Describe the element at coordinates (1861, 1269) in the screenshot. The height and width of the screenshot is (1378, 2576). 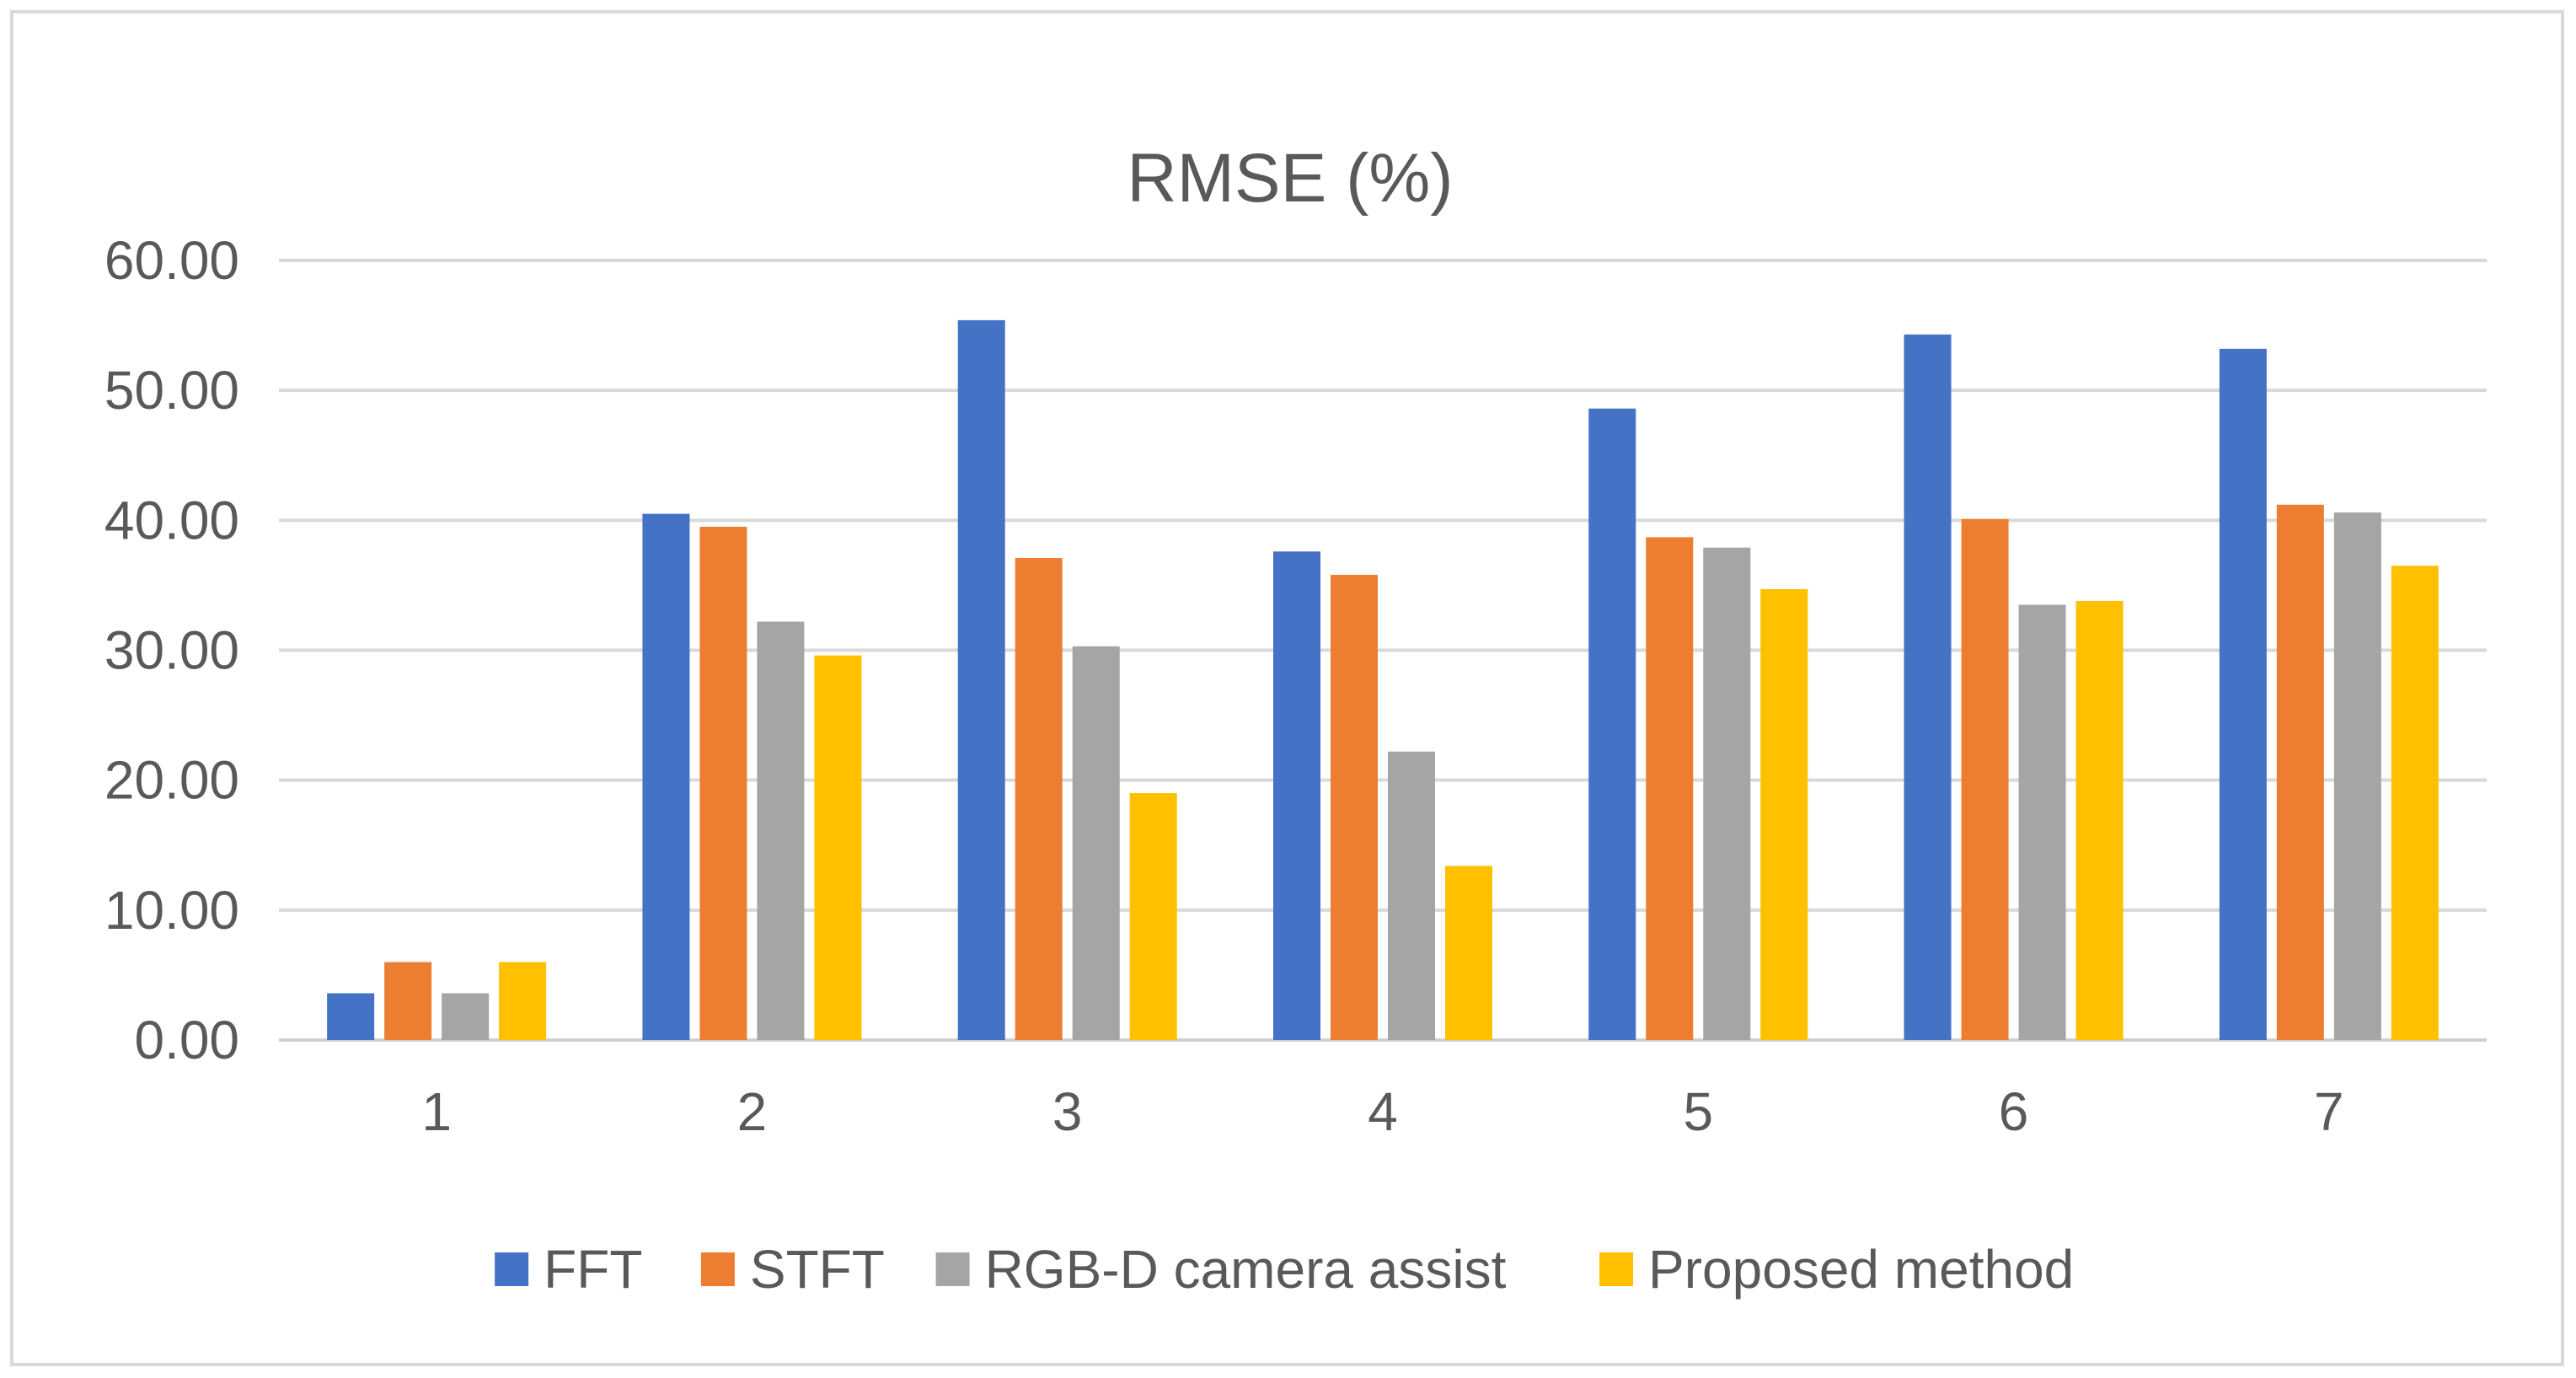
I see `legend-label: Proposed method` at that location.